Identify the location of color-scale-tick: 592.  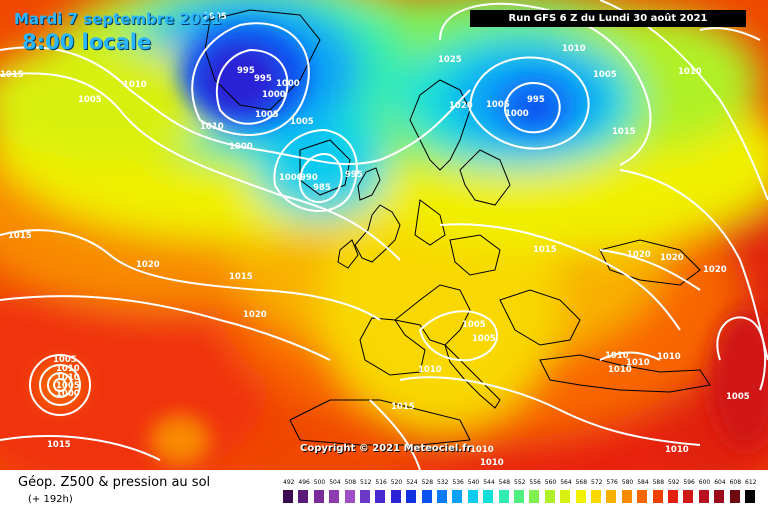
(674, 482).